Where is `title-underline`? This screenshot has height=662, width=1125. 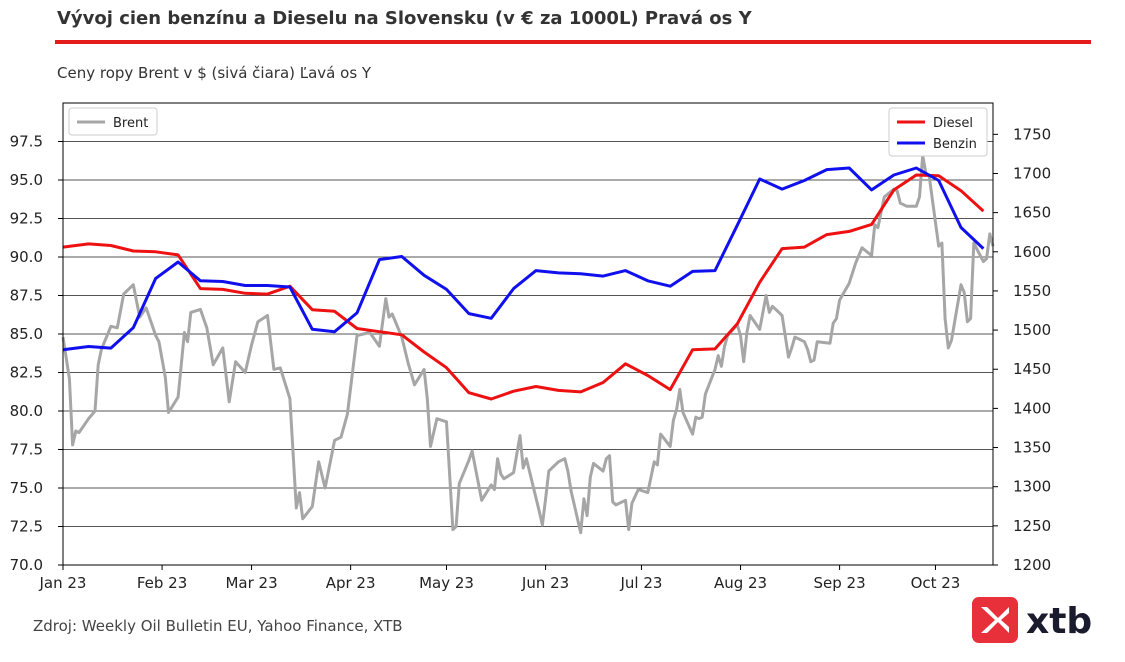 title-underline is located at coordinates (573, 42).